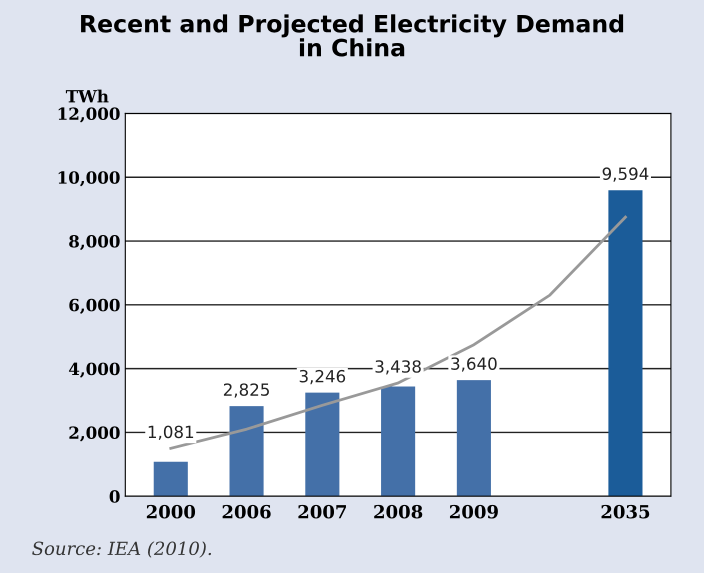 This screenshot has height=573, width=704. I want to click on source-note: Source: IEA (2010)., so click(121, 549).